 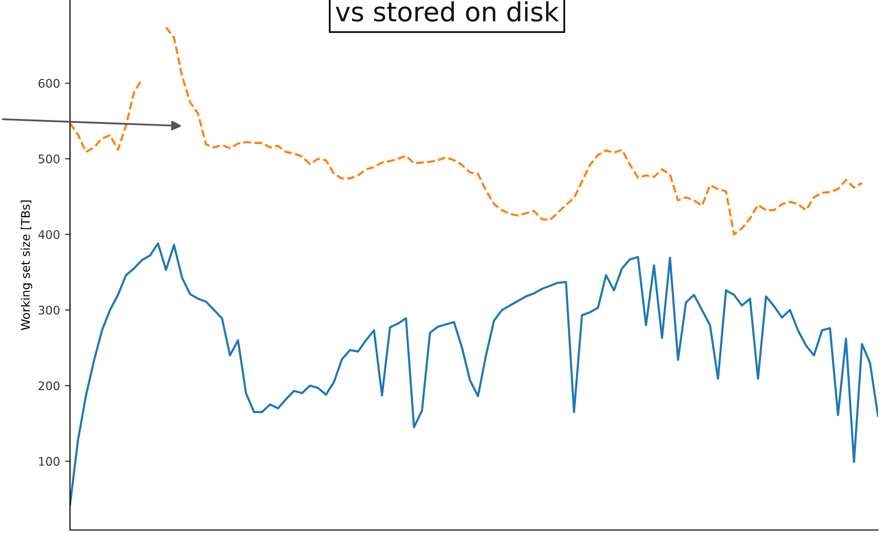 What do you see at coordinates (49, 235) in the screenshot?
I see `y-tick-label: 400` at bounding box center [49, 235].